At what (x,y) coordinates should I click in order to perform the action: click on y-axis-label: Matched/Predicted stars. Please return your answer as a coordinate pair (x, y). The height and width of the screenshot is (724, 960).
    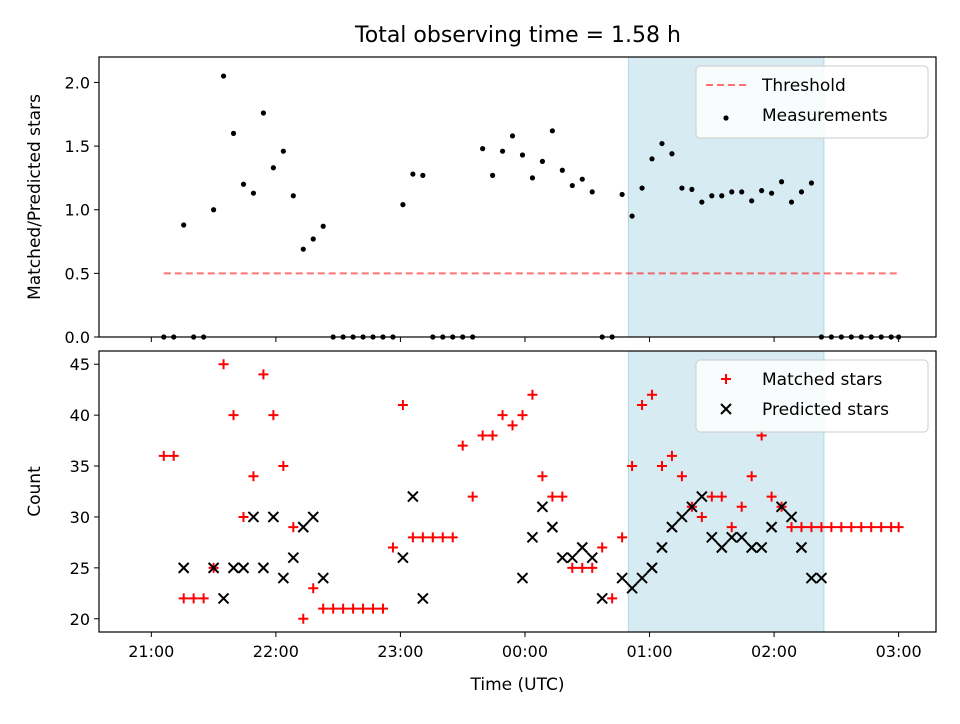
    Looking at the image, I should click on (35, 197).